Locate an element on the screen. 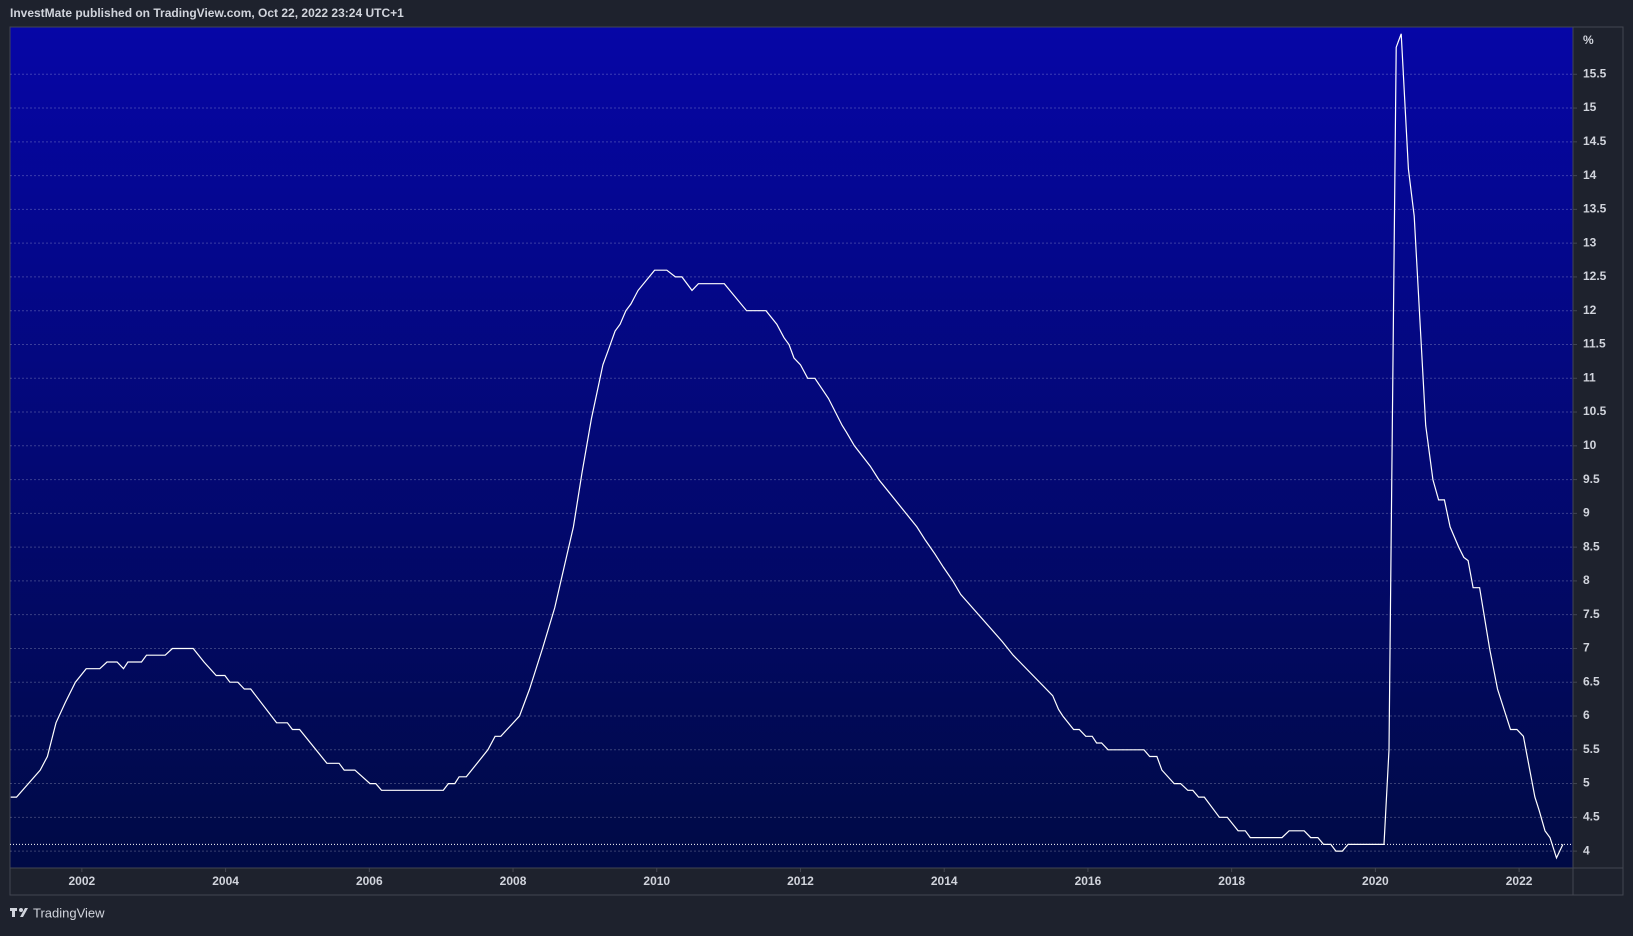  y-tick-label: 7 is located at coordinates (1586, 648).